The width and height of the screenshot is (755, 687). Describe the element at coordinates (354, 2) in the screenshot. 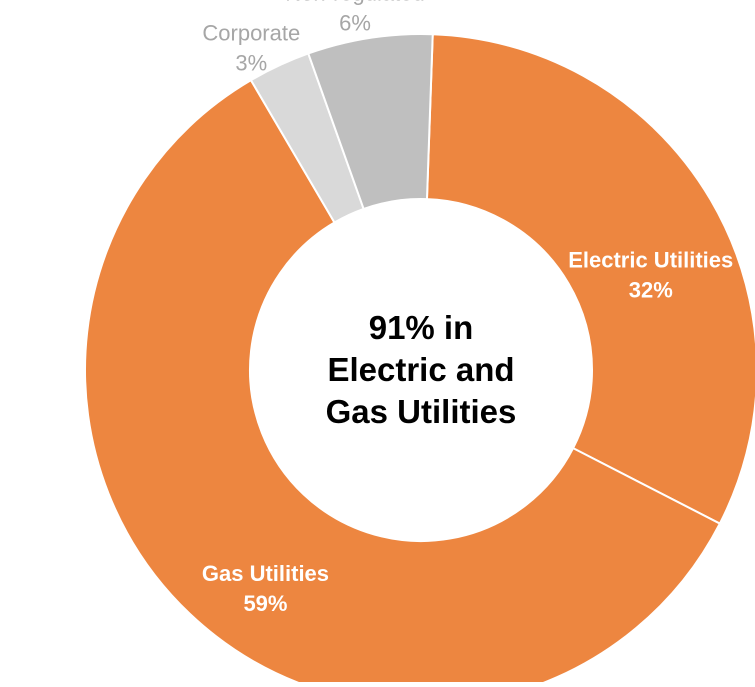

I see `slice-name-non-regulated: Non-regulated` at that location.